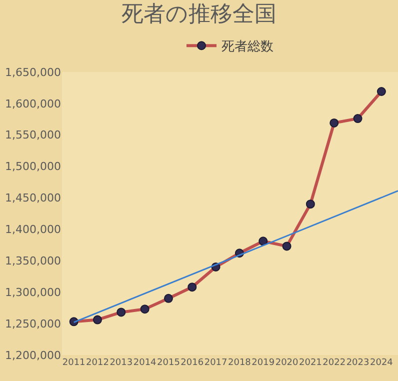 The width and height of the screenshot is (398, 381). What do you see at coordinates (33, 261) in the screenshot?
I see `y-tick-label: 1,350,000` at bounding box center [33, 261].